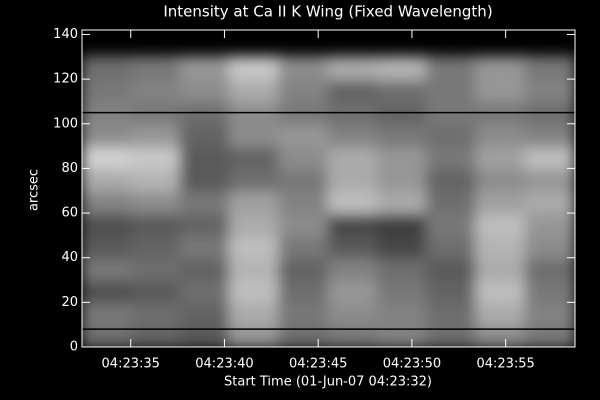 Image resolution: width=600 pixels, height=400 pixels. I want to click on x-tick-label: 04:23:50, so click(412, 364).